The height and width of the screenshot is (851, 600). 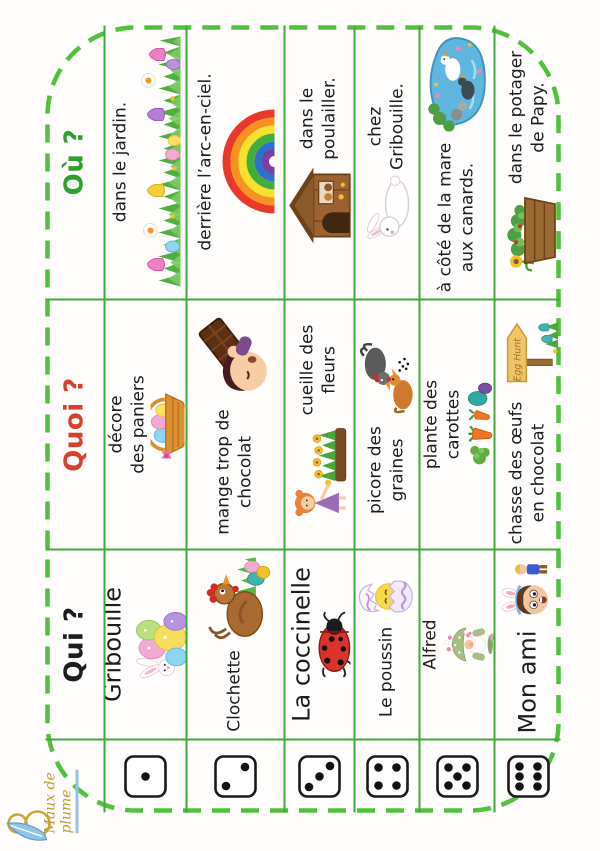 I want to click on header-ou-label: Où ?, so click(x=74, y=161).